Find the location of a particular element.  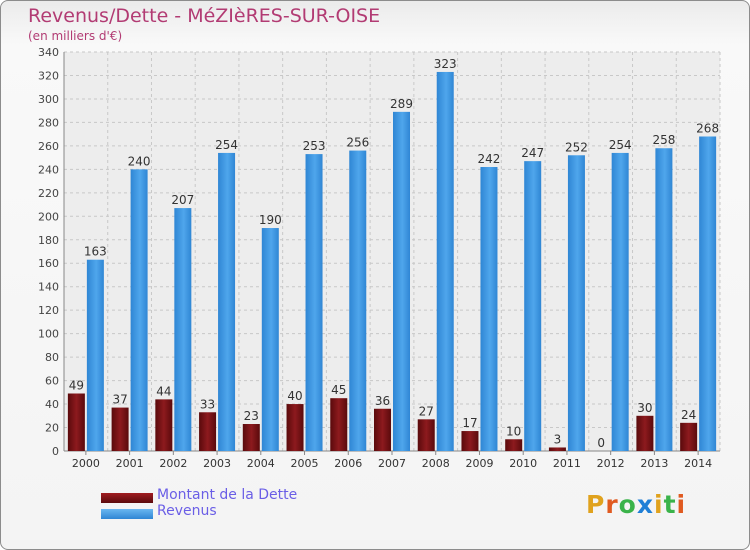

x-tick-label: 2003 is located at coordinates (217, 463).